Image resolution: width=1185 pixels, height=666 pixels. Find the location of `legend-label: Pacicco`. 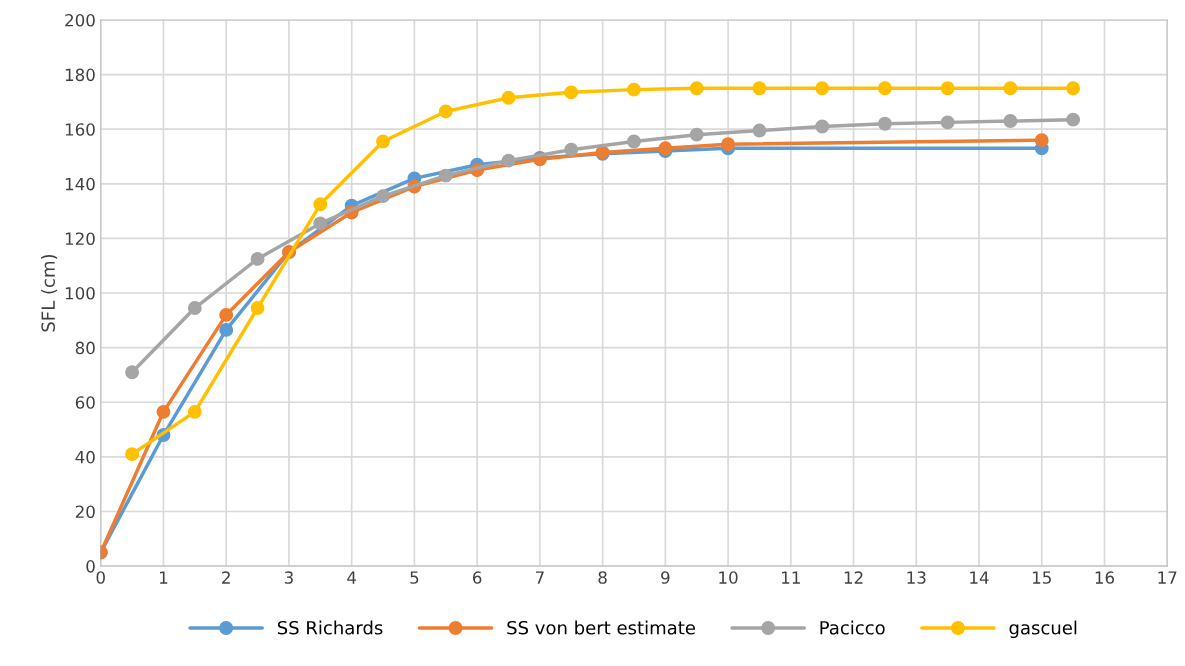

legend-label: Pacicco is located at coordinates (852, 627).